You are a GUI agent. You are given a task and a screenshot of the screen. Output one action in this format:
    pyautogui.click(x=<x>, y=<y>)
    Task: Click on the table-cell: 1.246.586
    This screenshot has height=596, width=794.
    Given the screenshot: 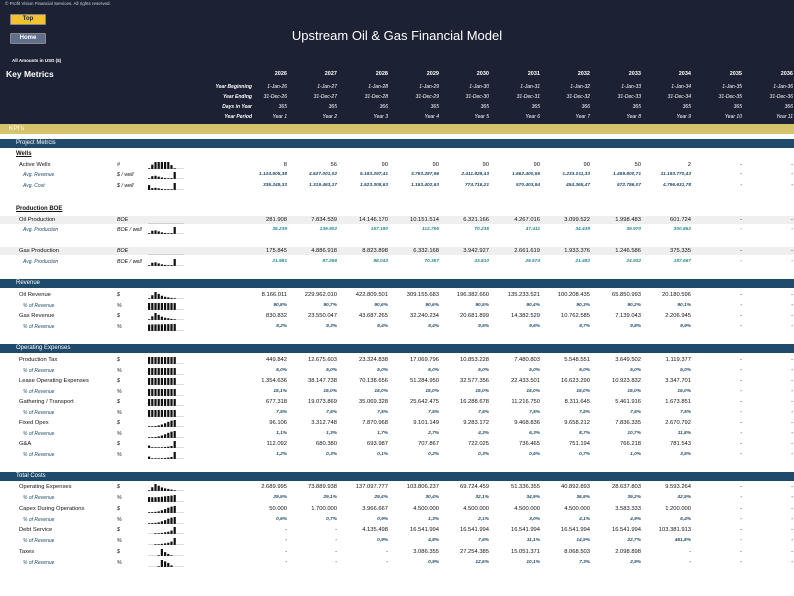 What is the action you would take?
    pyautogui.click(x=628, y=251)
    